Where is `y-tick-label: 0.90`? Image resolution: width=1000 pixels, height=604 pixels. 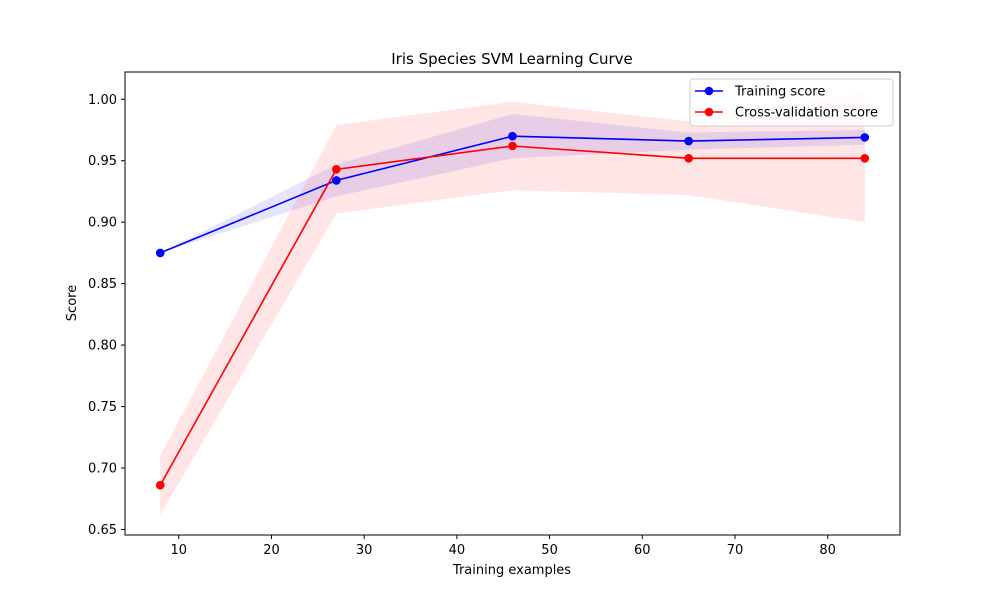
y-tick-label: 0.90 is located at coordinates (102, 223).